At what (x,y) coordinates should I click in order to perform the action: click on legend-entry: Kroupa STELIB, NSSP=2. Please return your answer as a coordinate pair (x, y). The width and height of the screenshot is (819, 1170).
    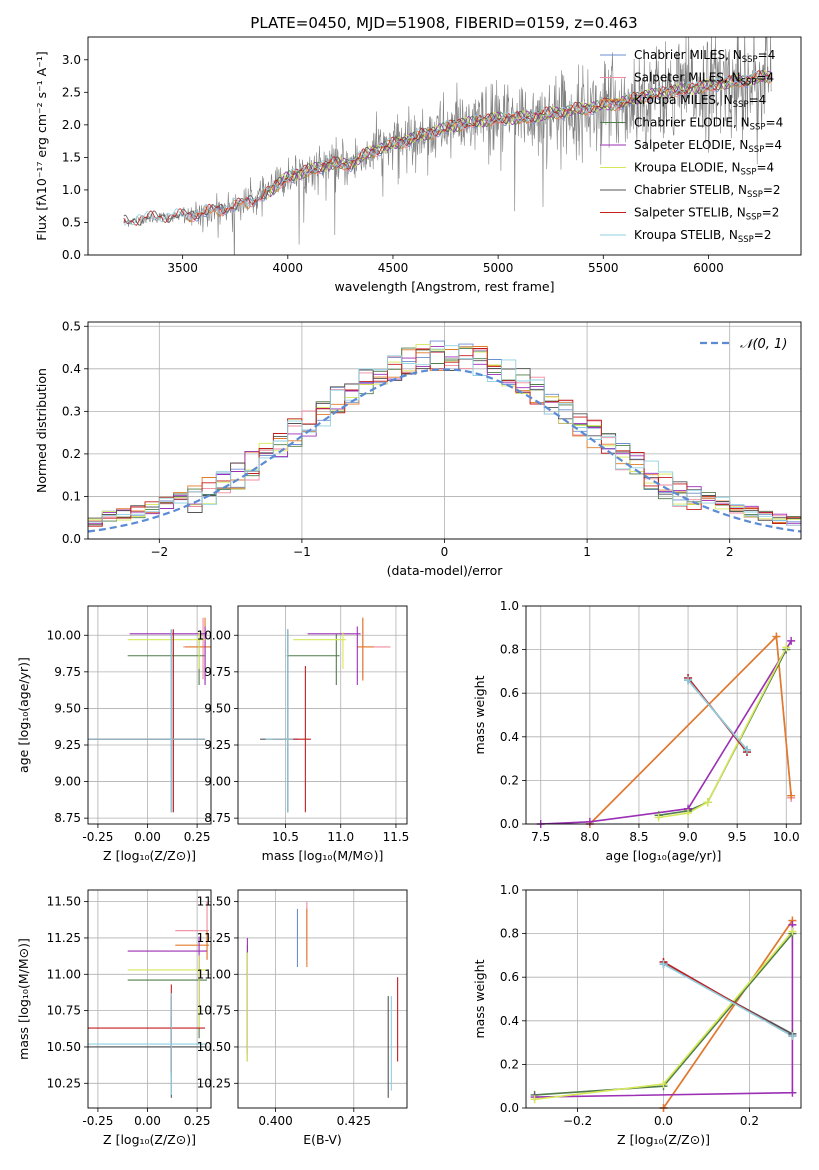
    Looking at the image, I should click on (703, 236).